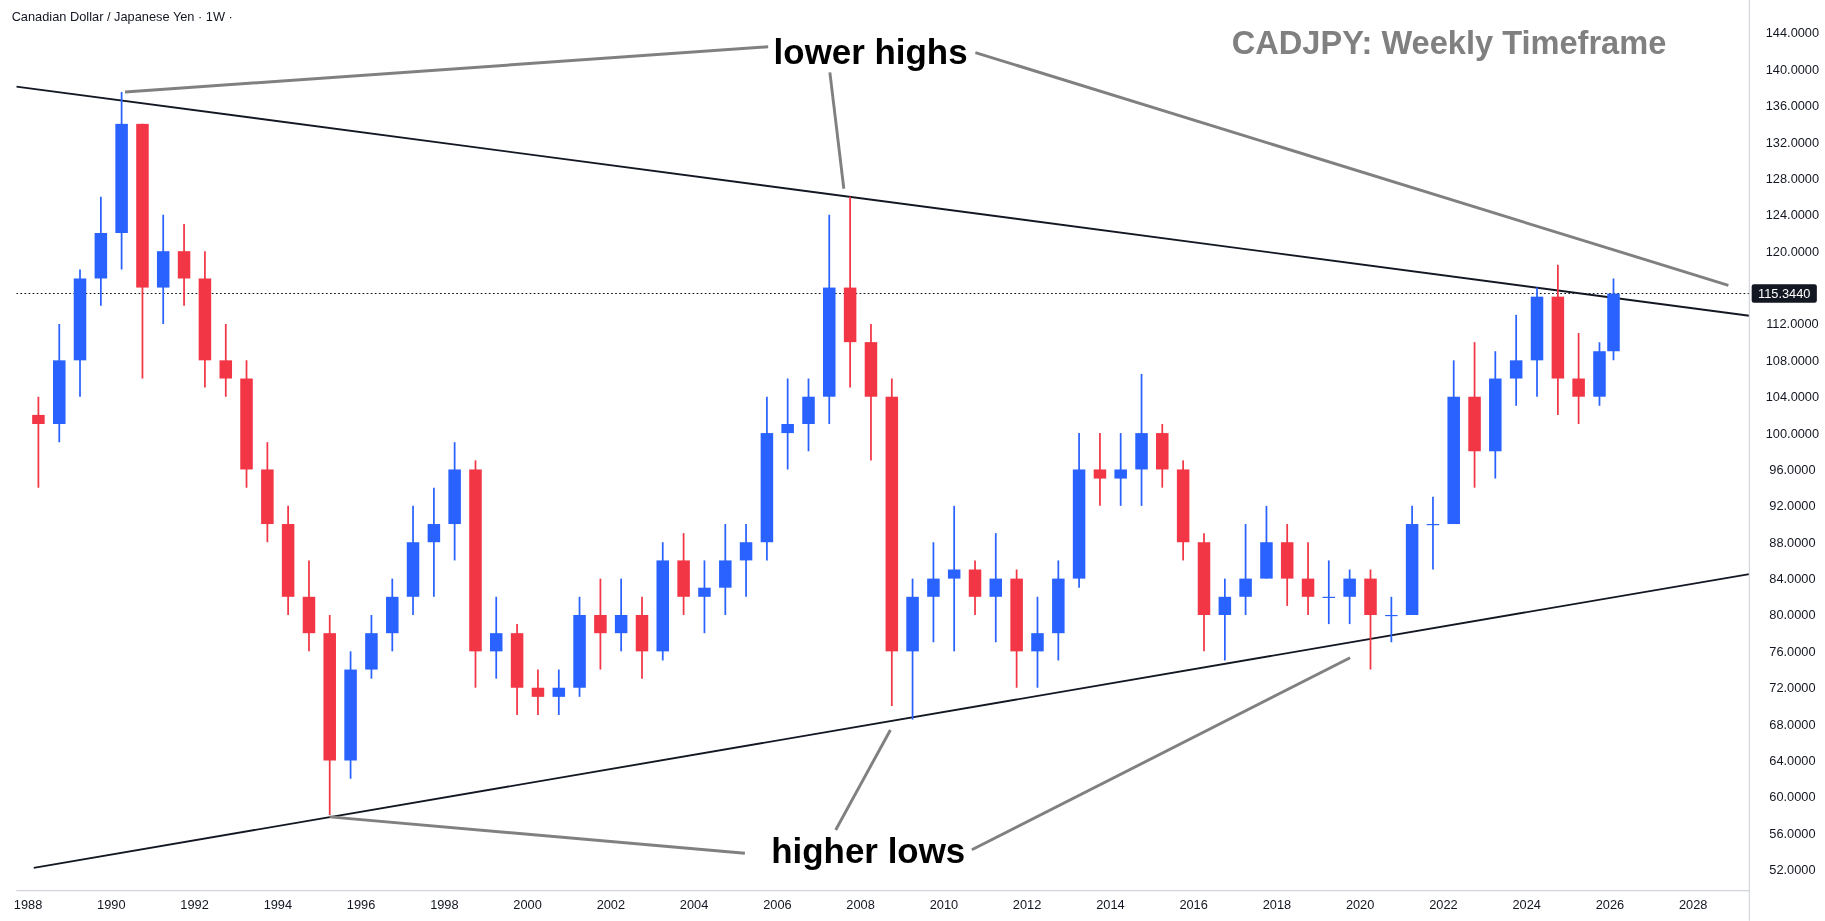 The width and height of the screenshot is (1825, 921). I want to click on y-tick-label: 100.0000, so click(1792, 433).